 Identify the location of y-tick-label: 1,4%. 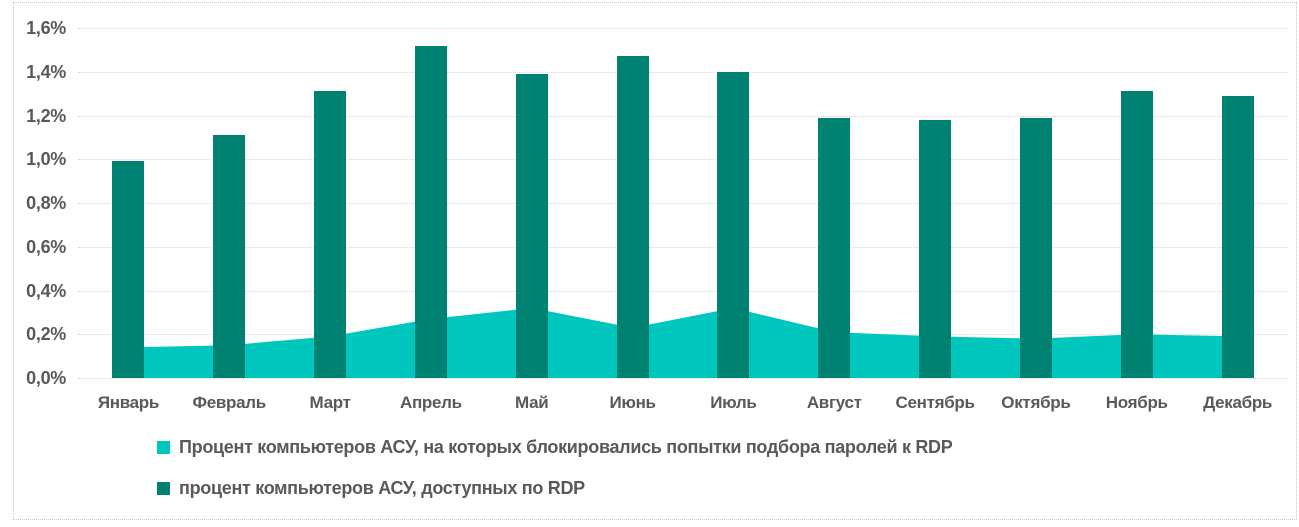
(46, 71).